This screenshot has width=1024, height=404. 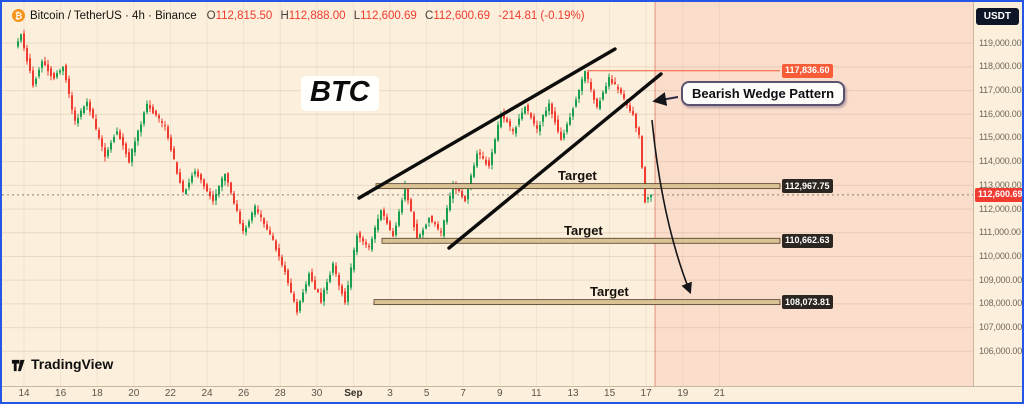 I want to click on time-tick: 7, so click(x=463, y=393).